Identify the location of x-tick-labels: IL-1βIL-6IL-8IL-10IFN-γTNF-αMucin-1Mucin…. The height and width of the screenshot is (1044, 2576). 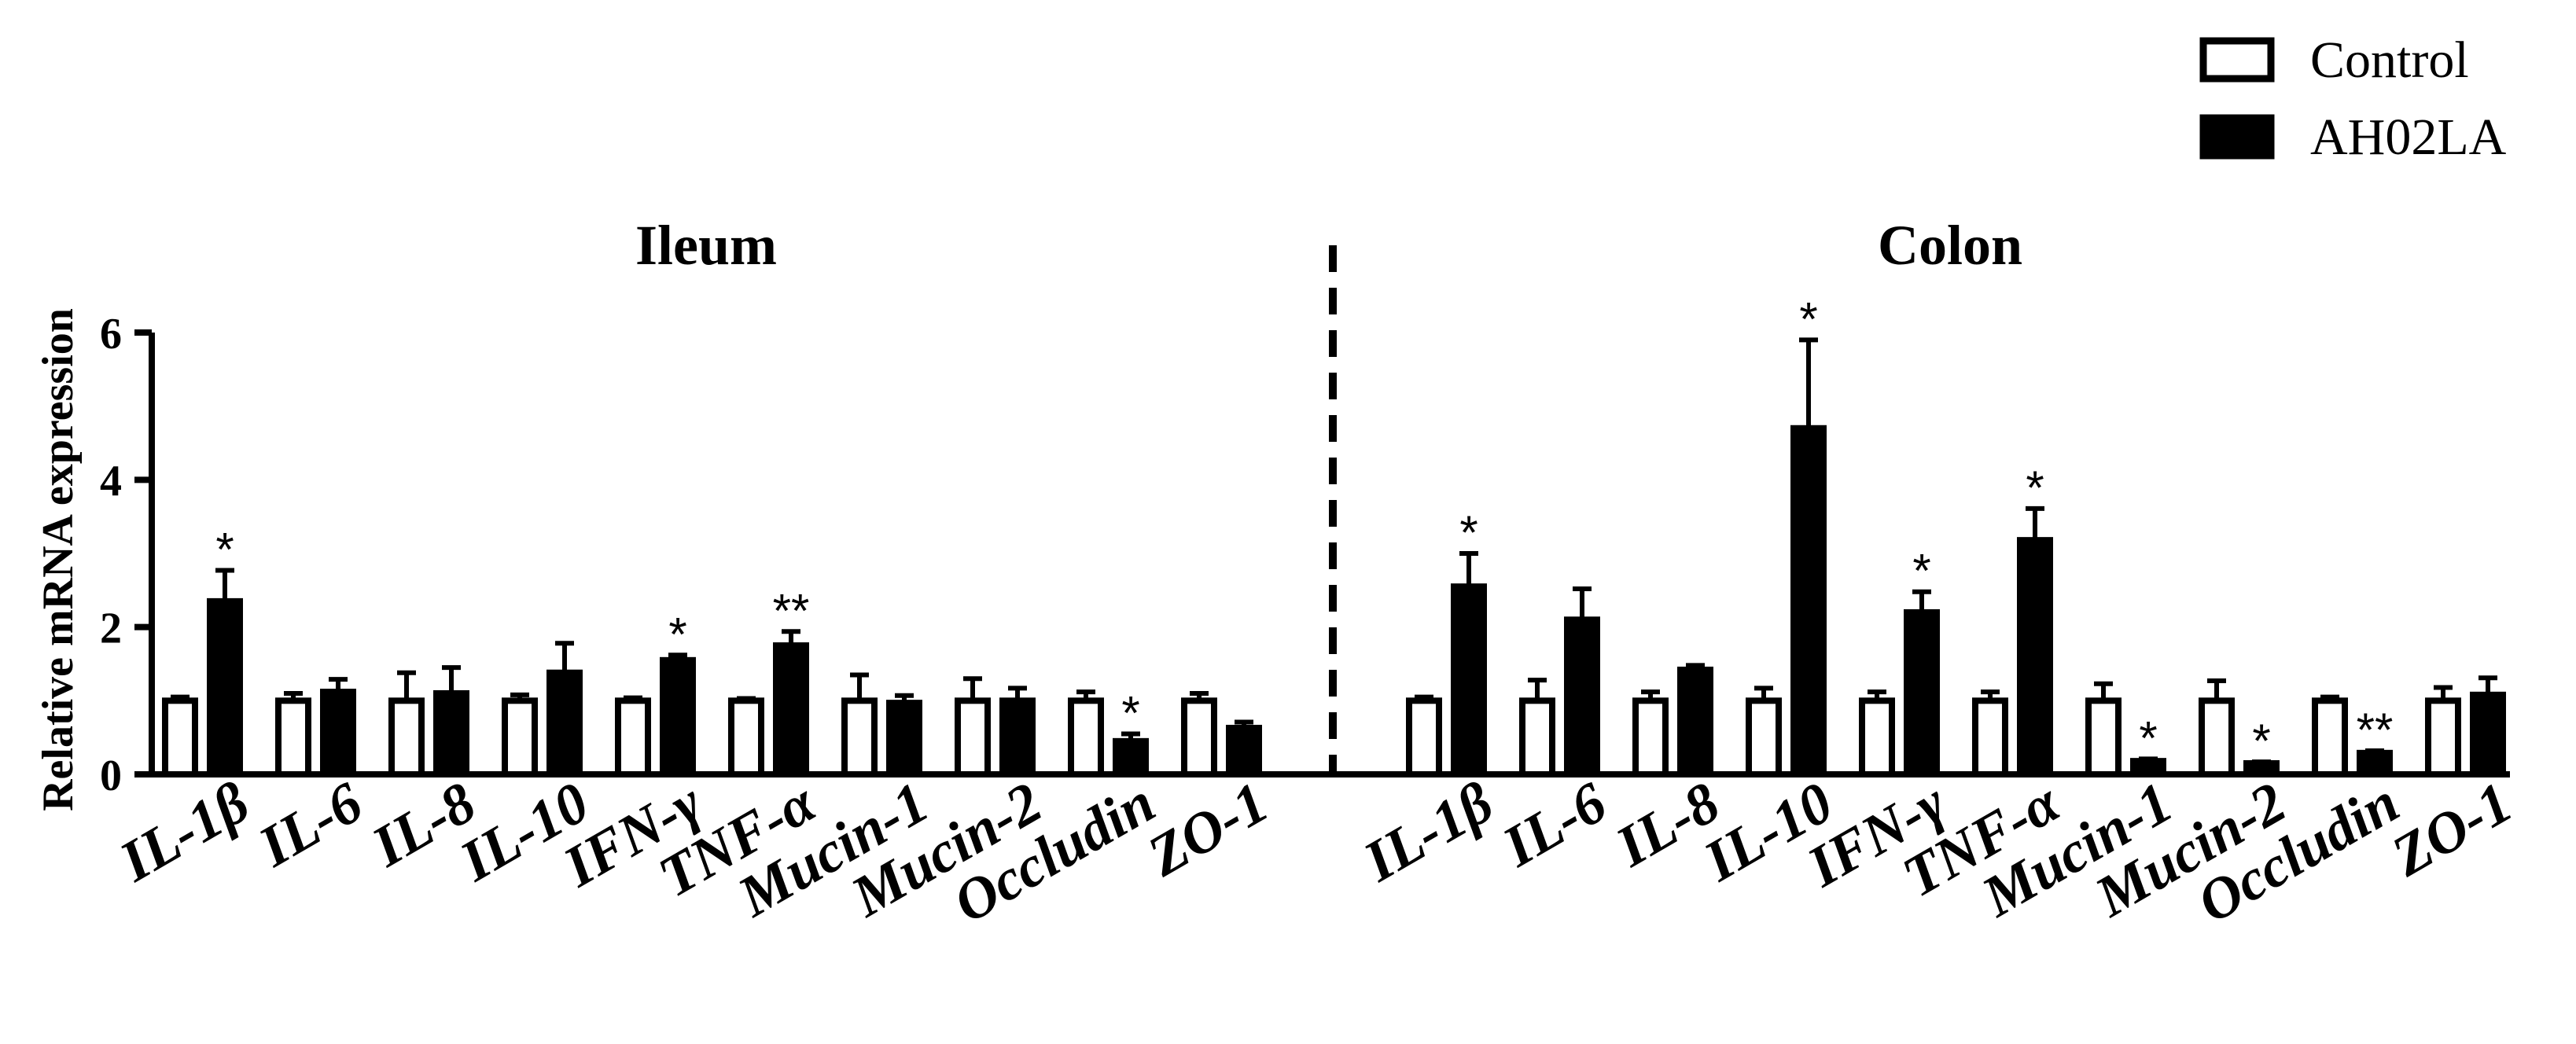
(1316, 853).